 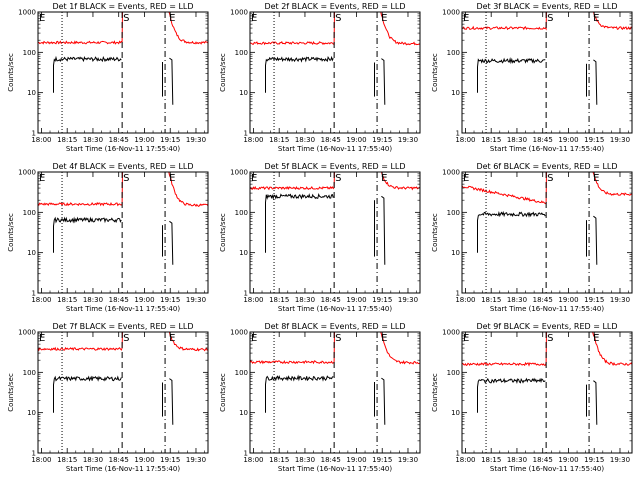 I want to click on panel-title: Det 6f BLACK = Events, RED = LLD, so click(x=546, y=166).